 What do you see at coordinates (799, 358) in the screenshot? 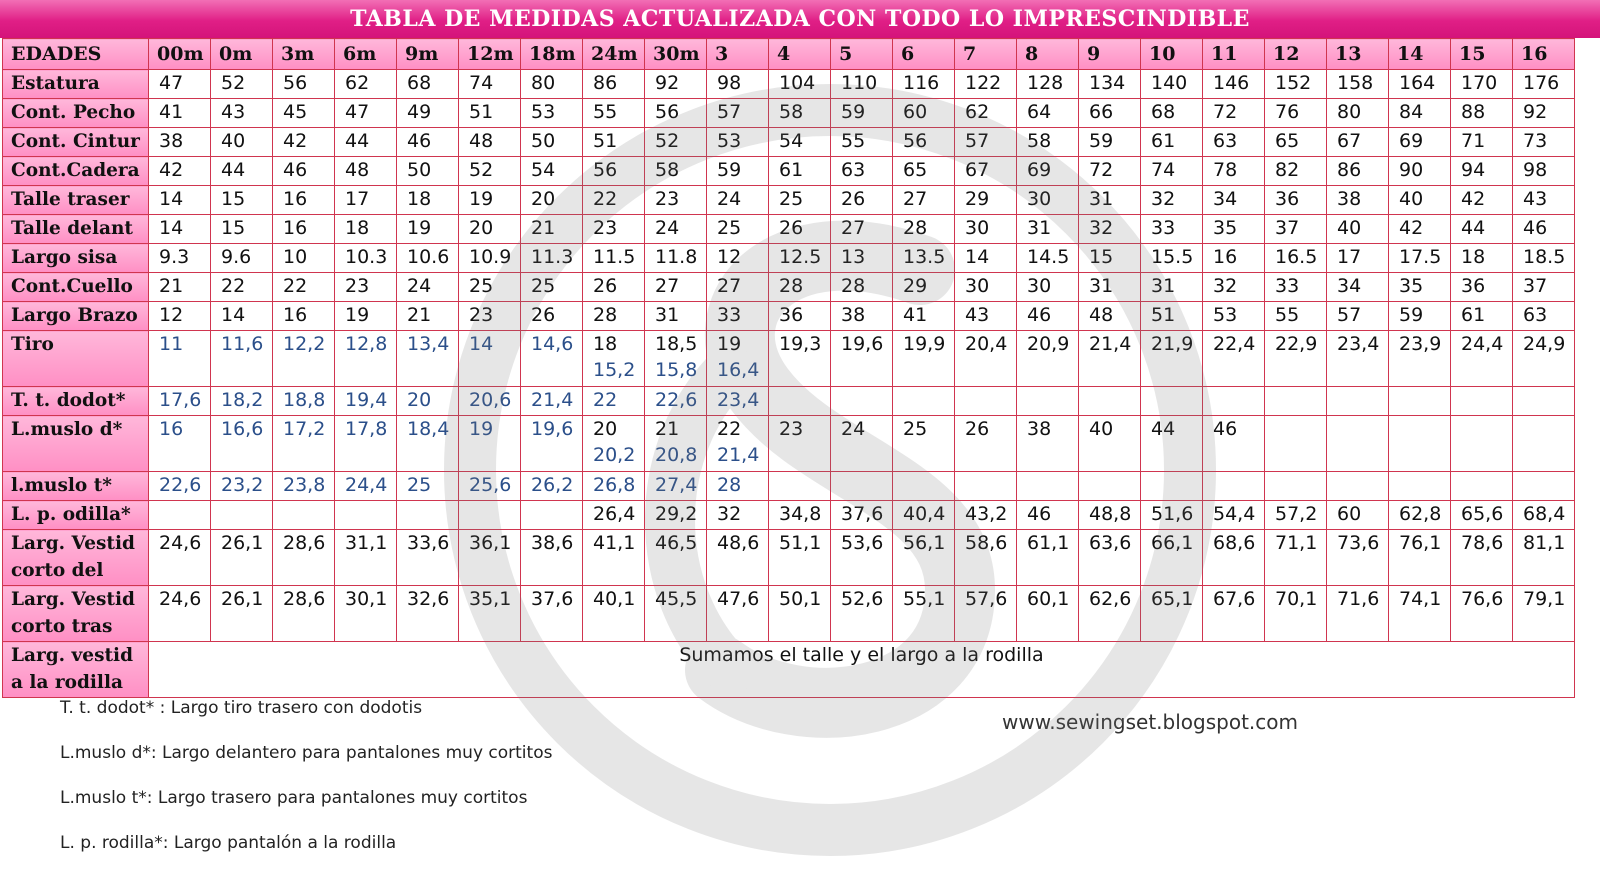
I see `table-cell: 19,3` at bounding box center [799, 358].